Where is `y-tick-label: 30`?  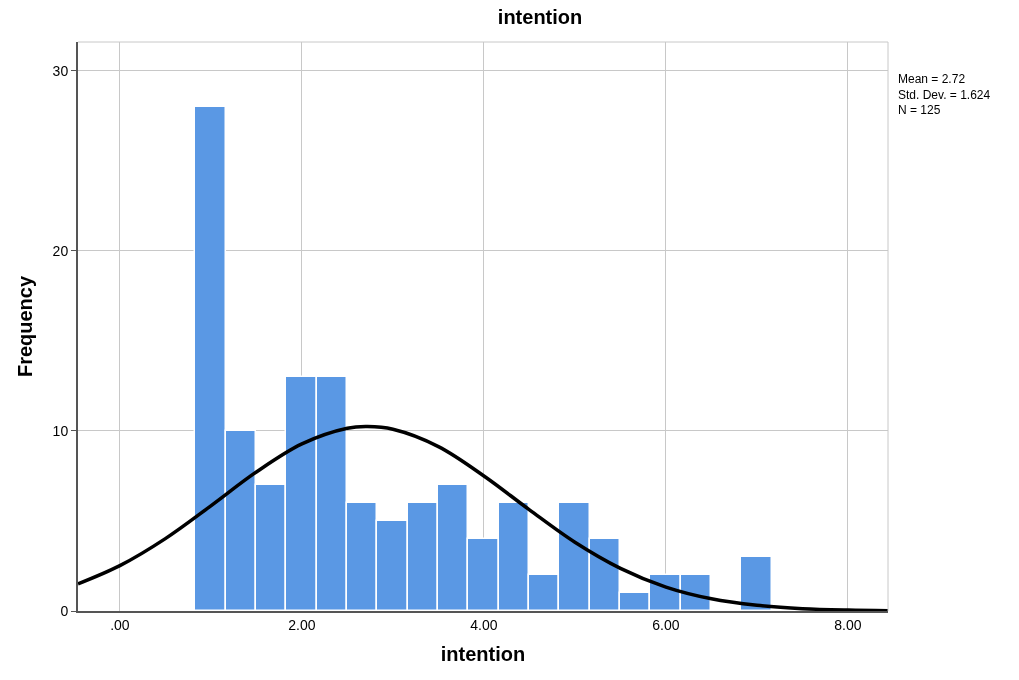
y-tick-label: 30 is located at coordinates (60, 70).